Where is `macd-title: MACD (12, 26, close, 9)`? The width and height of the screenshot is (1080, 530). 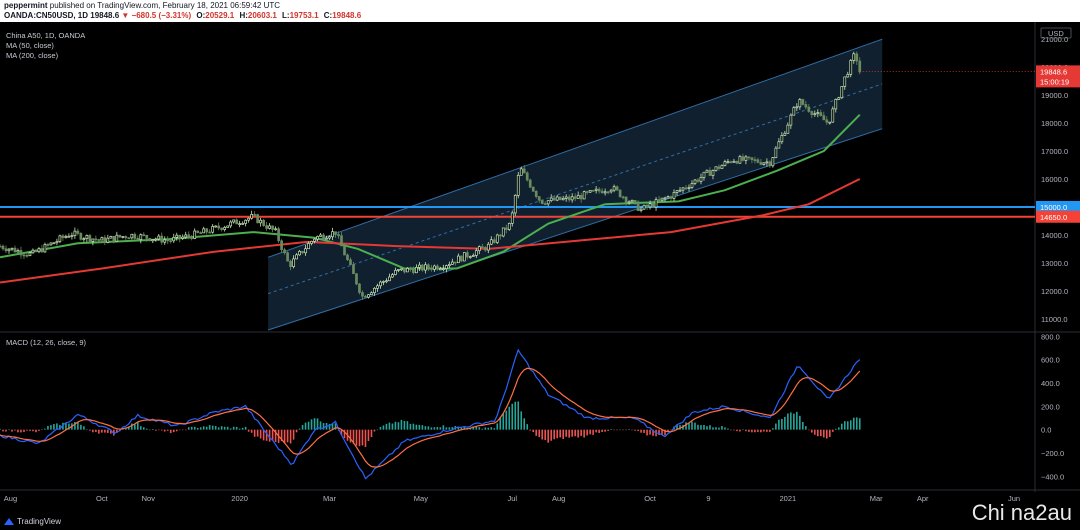
macd-title: MACD (12, 26, close, 9) is located at coordinates (46, 342).